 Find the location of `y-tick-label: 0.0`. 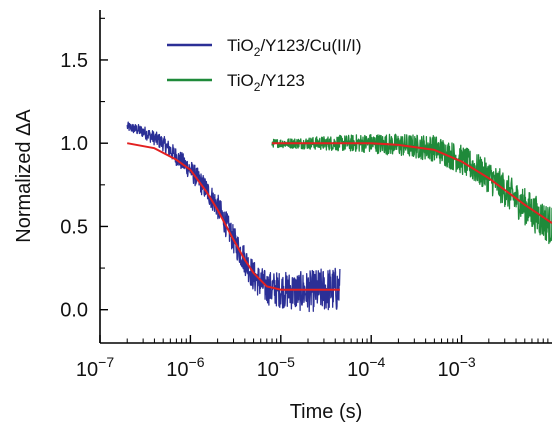

y-tick-label: 0.0 is located at coordinates (74, 311).